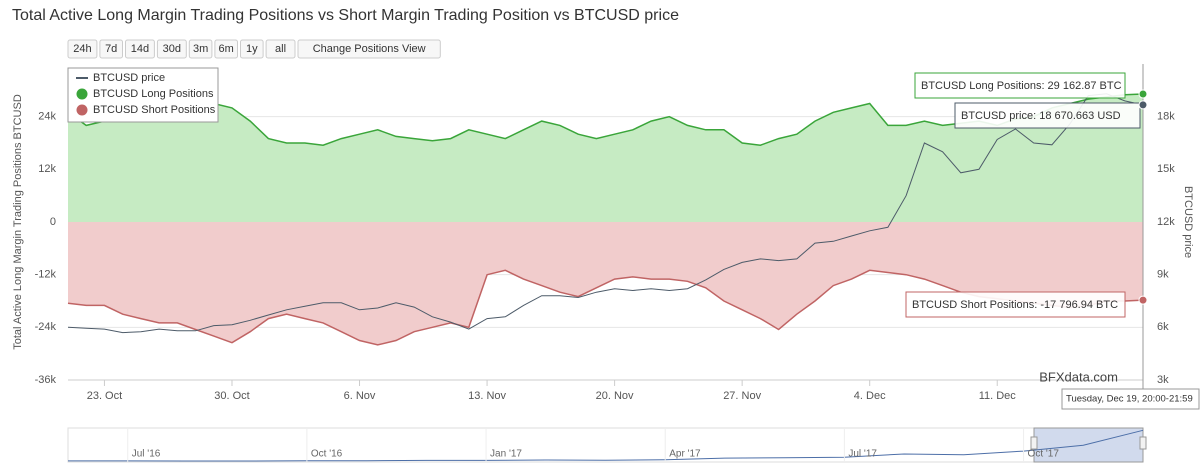 The image size is (1200, 470). Describe the element at coordinates (615, 396) in the screenshot. I see `x-tick-label: 20. Nov` at that location.